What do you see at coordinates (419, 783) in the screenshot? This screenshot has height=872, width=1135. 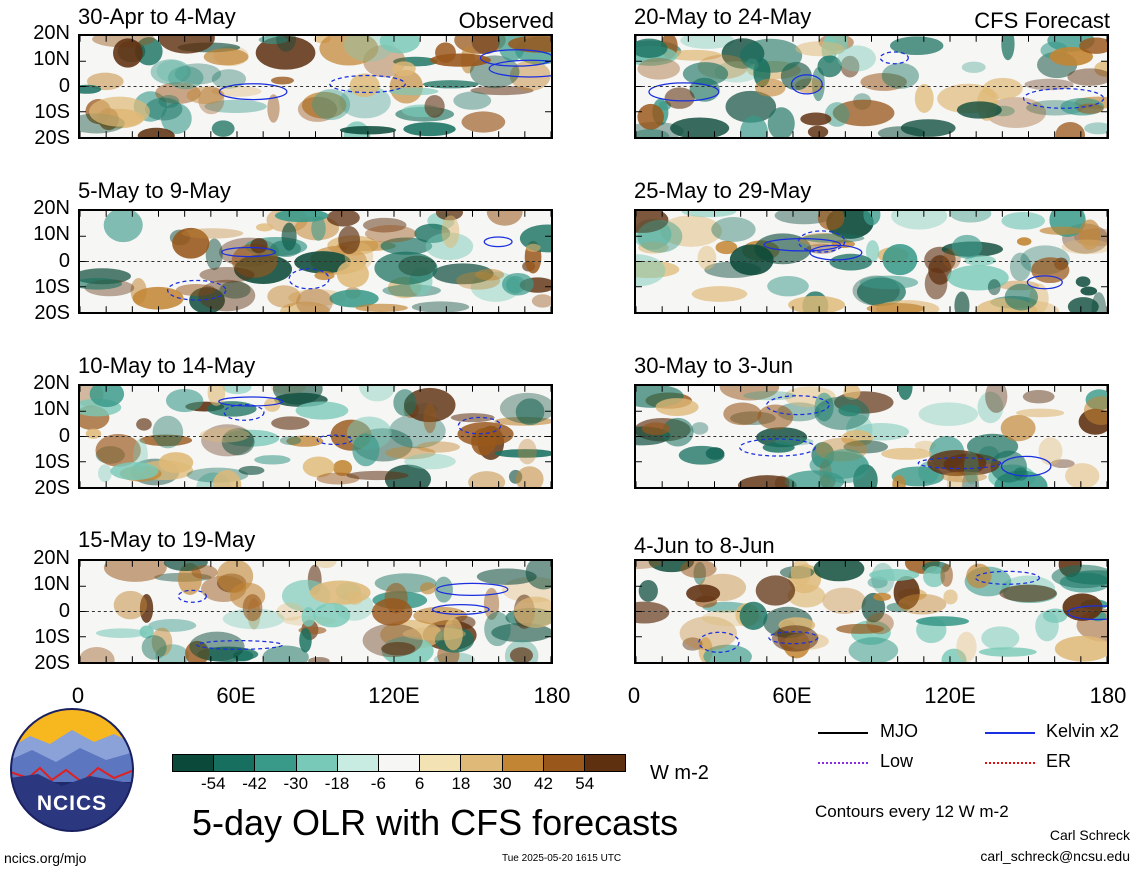 I see `colorbar-label: 6` at bounding box center [419, 783].